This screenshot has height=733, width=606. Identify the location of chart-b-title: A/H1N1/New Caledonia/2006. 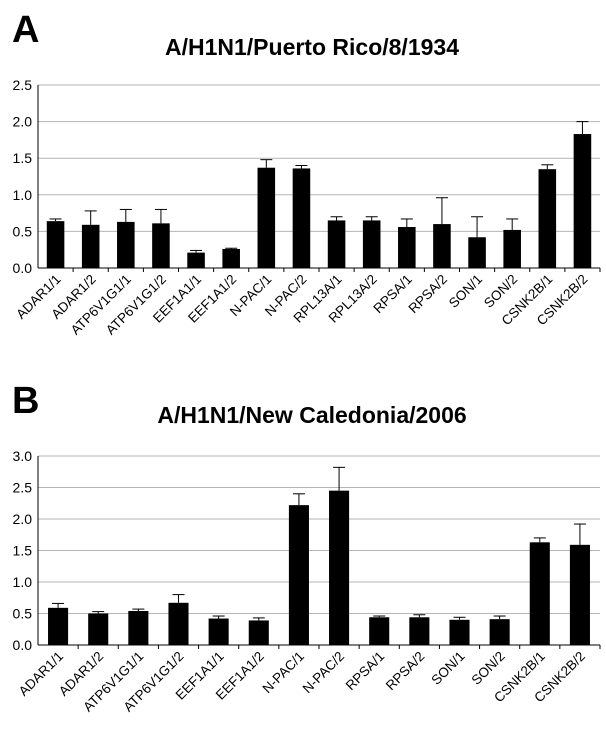
(311, 415).